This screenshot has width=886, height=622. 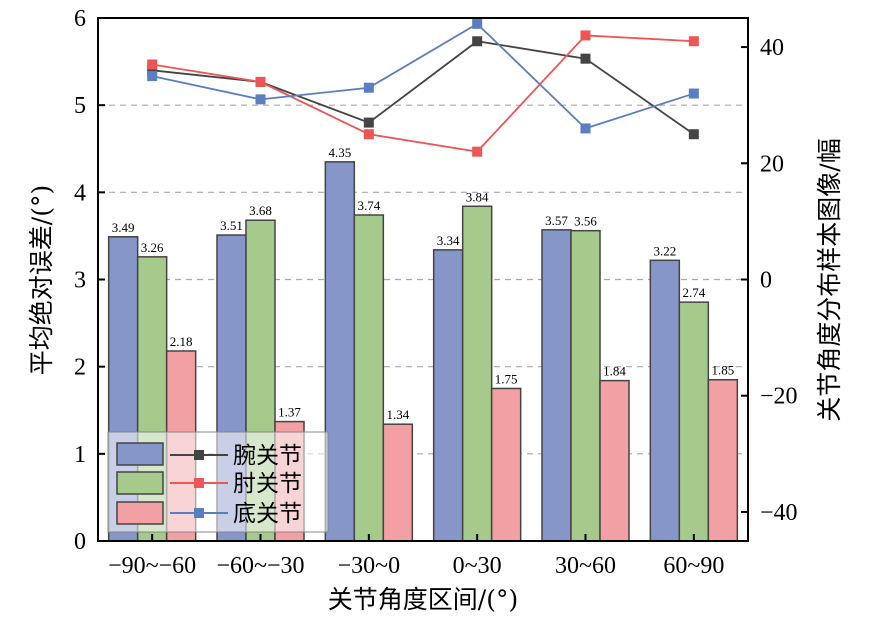 What do you see at coordinates (41, 280) in the screenshot?
I see `y-axis-label-left: 平均绝对误差/(°)` at bounding box center [41, 280].